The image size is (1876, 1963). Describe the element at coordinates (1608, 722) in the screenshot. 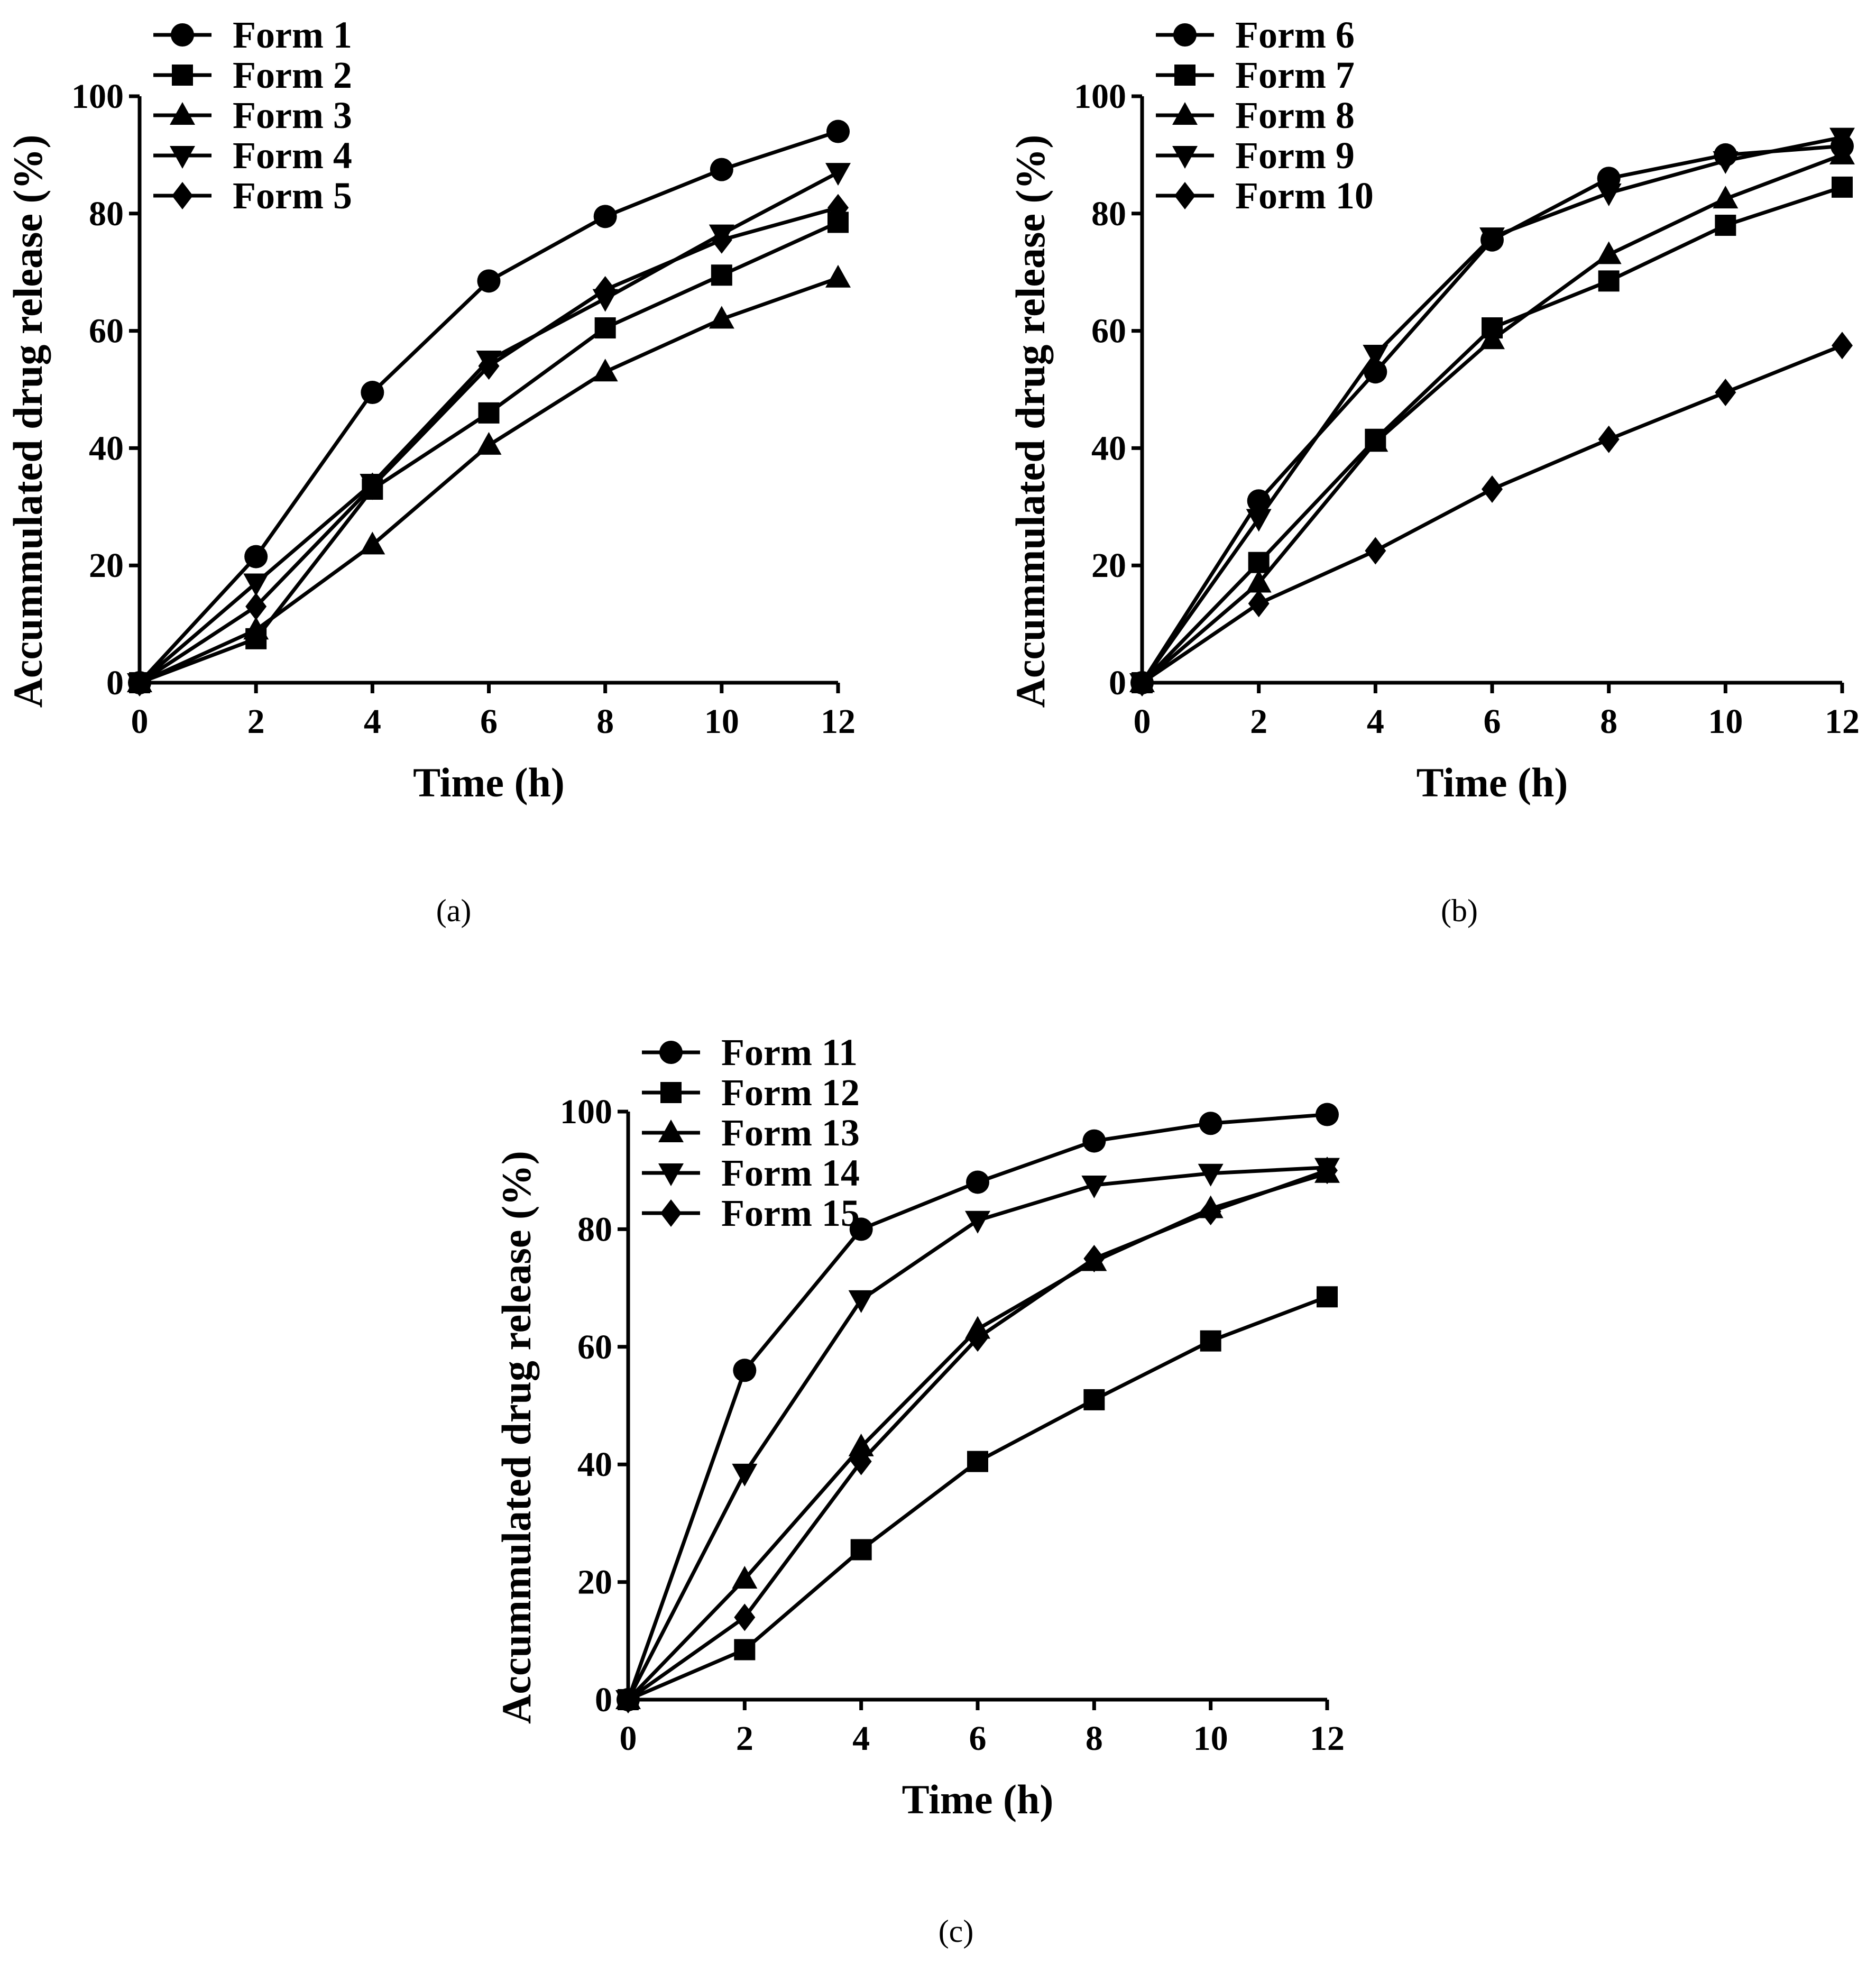

I see `x-tick-label-b: 8` at that location.